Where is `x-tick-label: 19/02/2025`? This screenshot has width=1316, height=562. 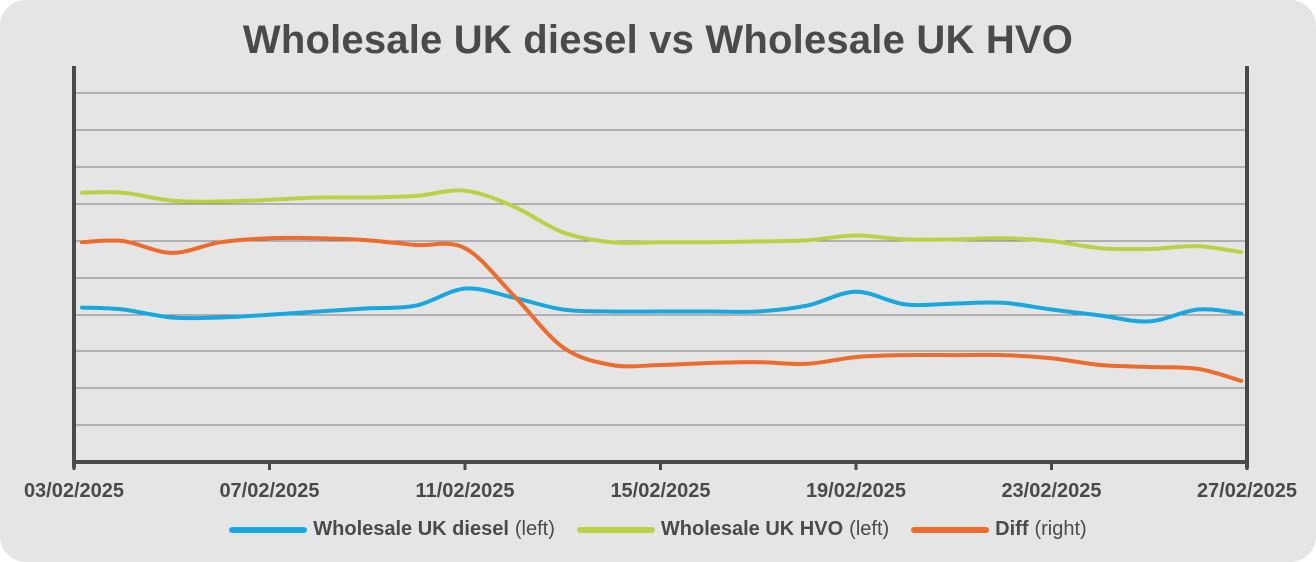
x-tick-label: 19/02/2025 is located at coordinates (856, 491).